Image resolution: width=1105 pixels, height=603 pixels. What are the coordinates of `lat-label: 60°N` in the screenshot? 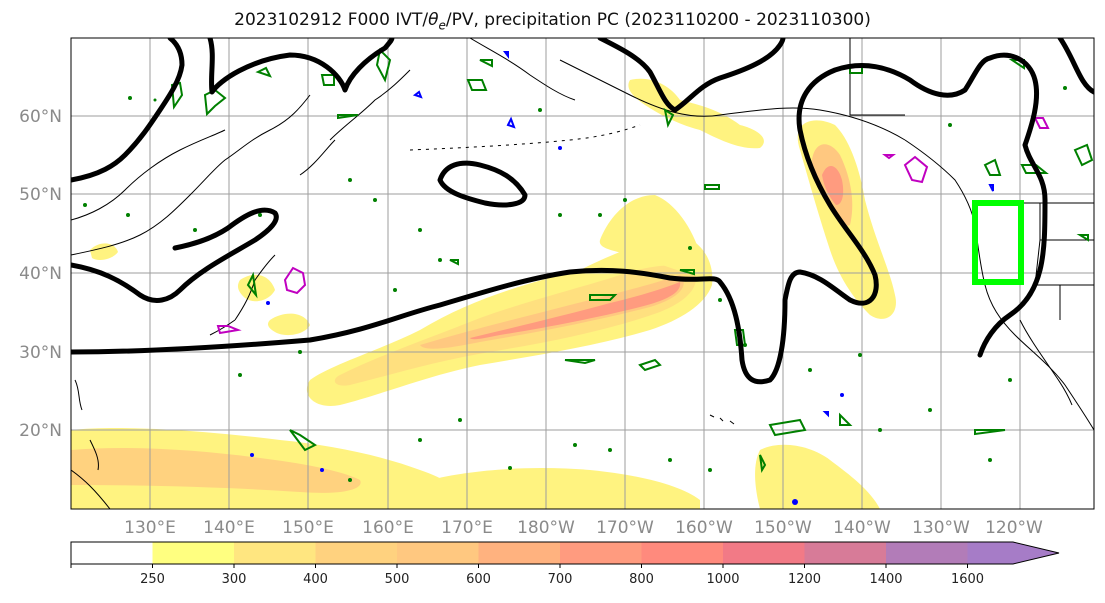 It's located at (40, 117).